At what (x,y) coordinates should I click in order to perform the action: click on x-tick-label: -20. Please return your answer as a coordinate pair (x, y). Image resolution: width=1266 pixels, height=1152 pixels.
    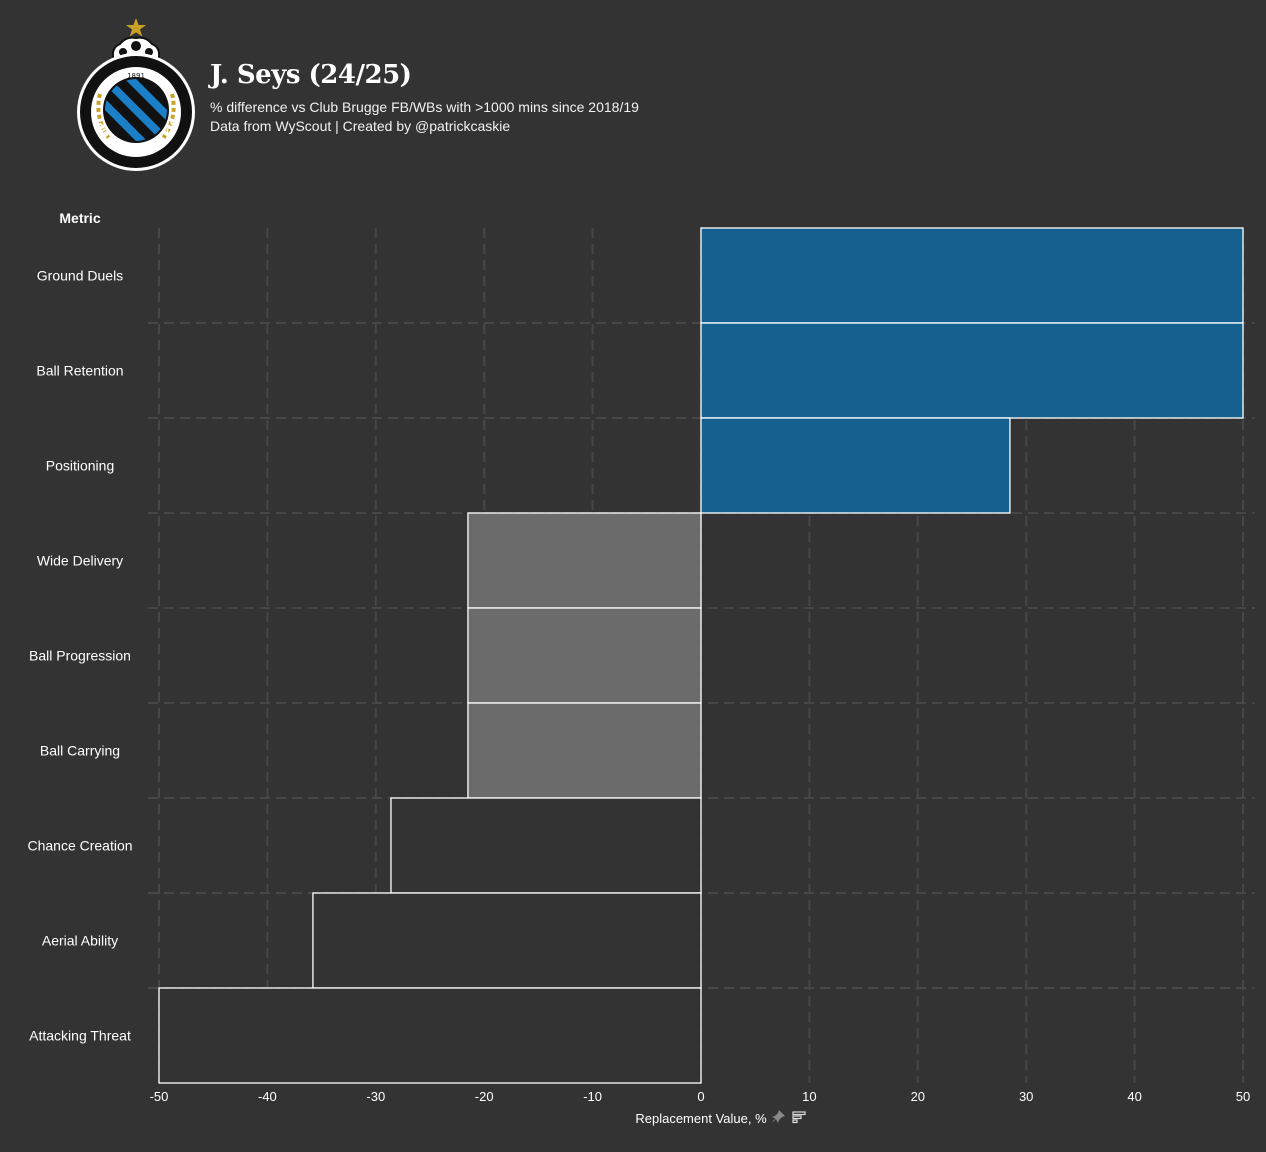
    Looking at the image, I should click on (484, 1096).